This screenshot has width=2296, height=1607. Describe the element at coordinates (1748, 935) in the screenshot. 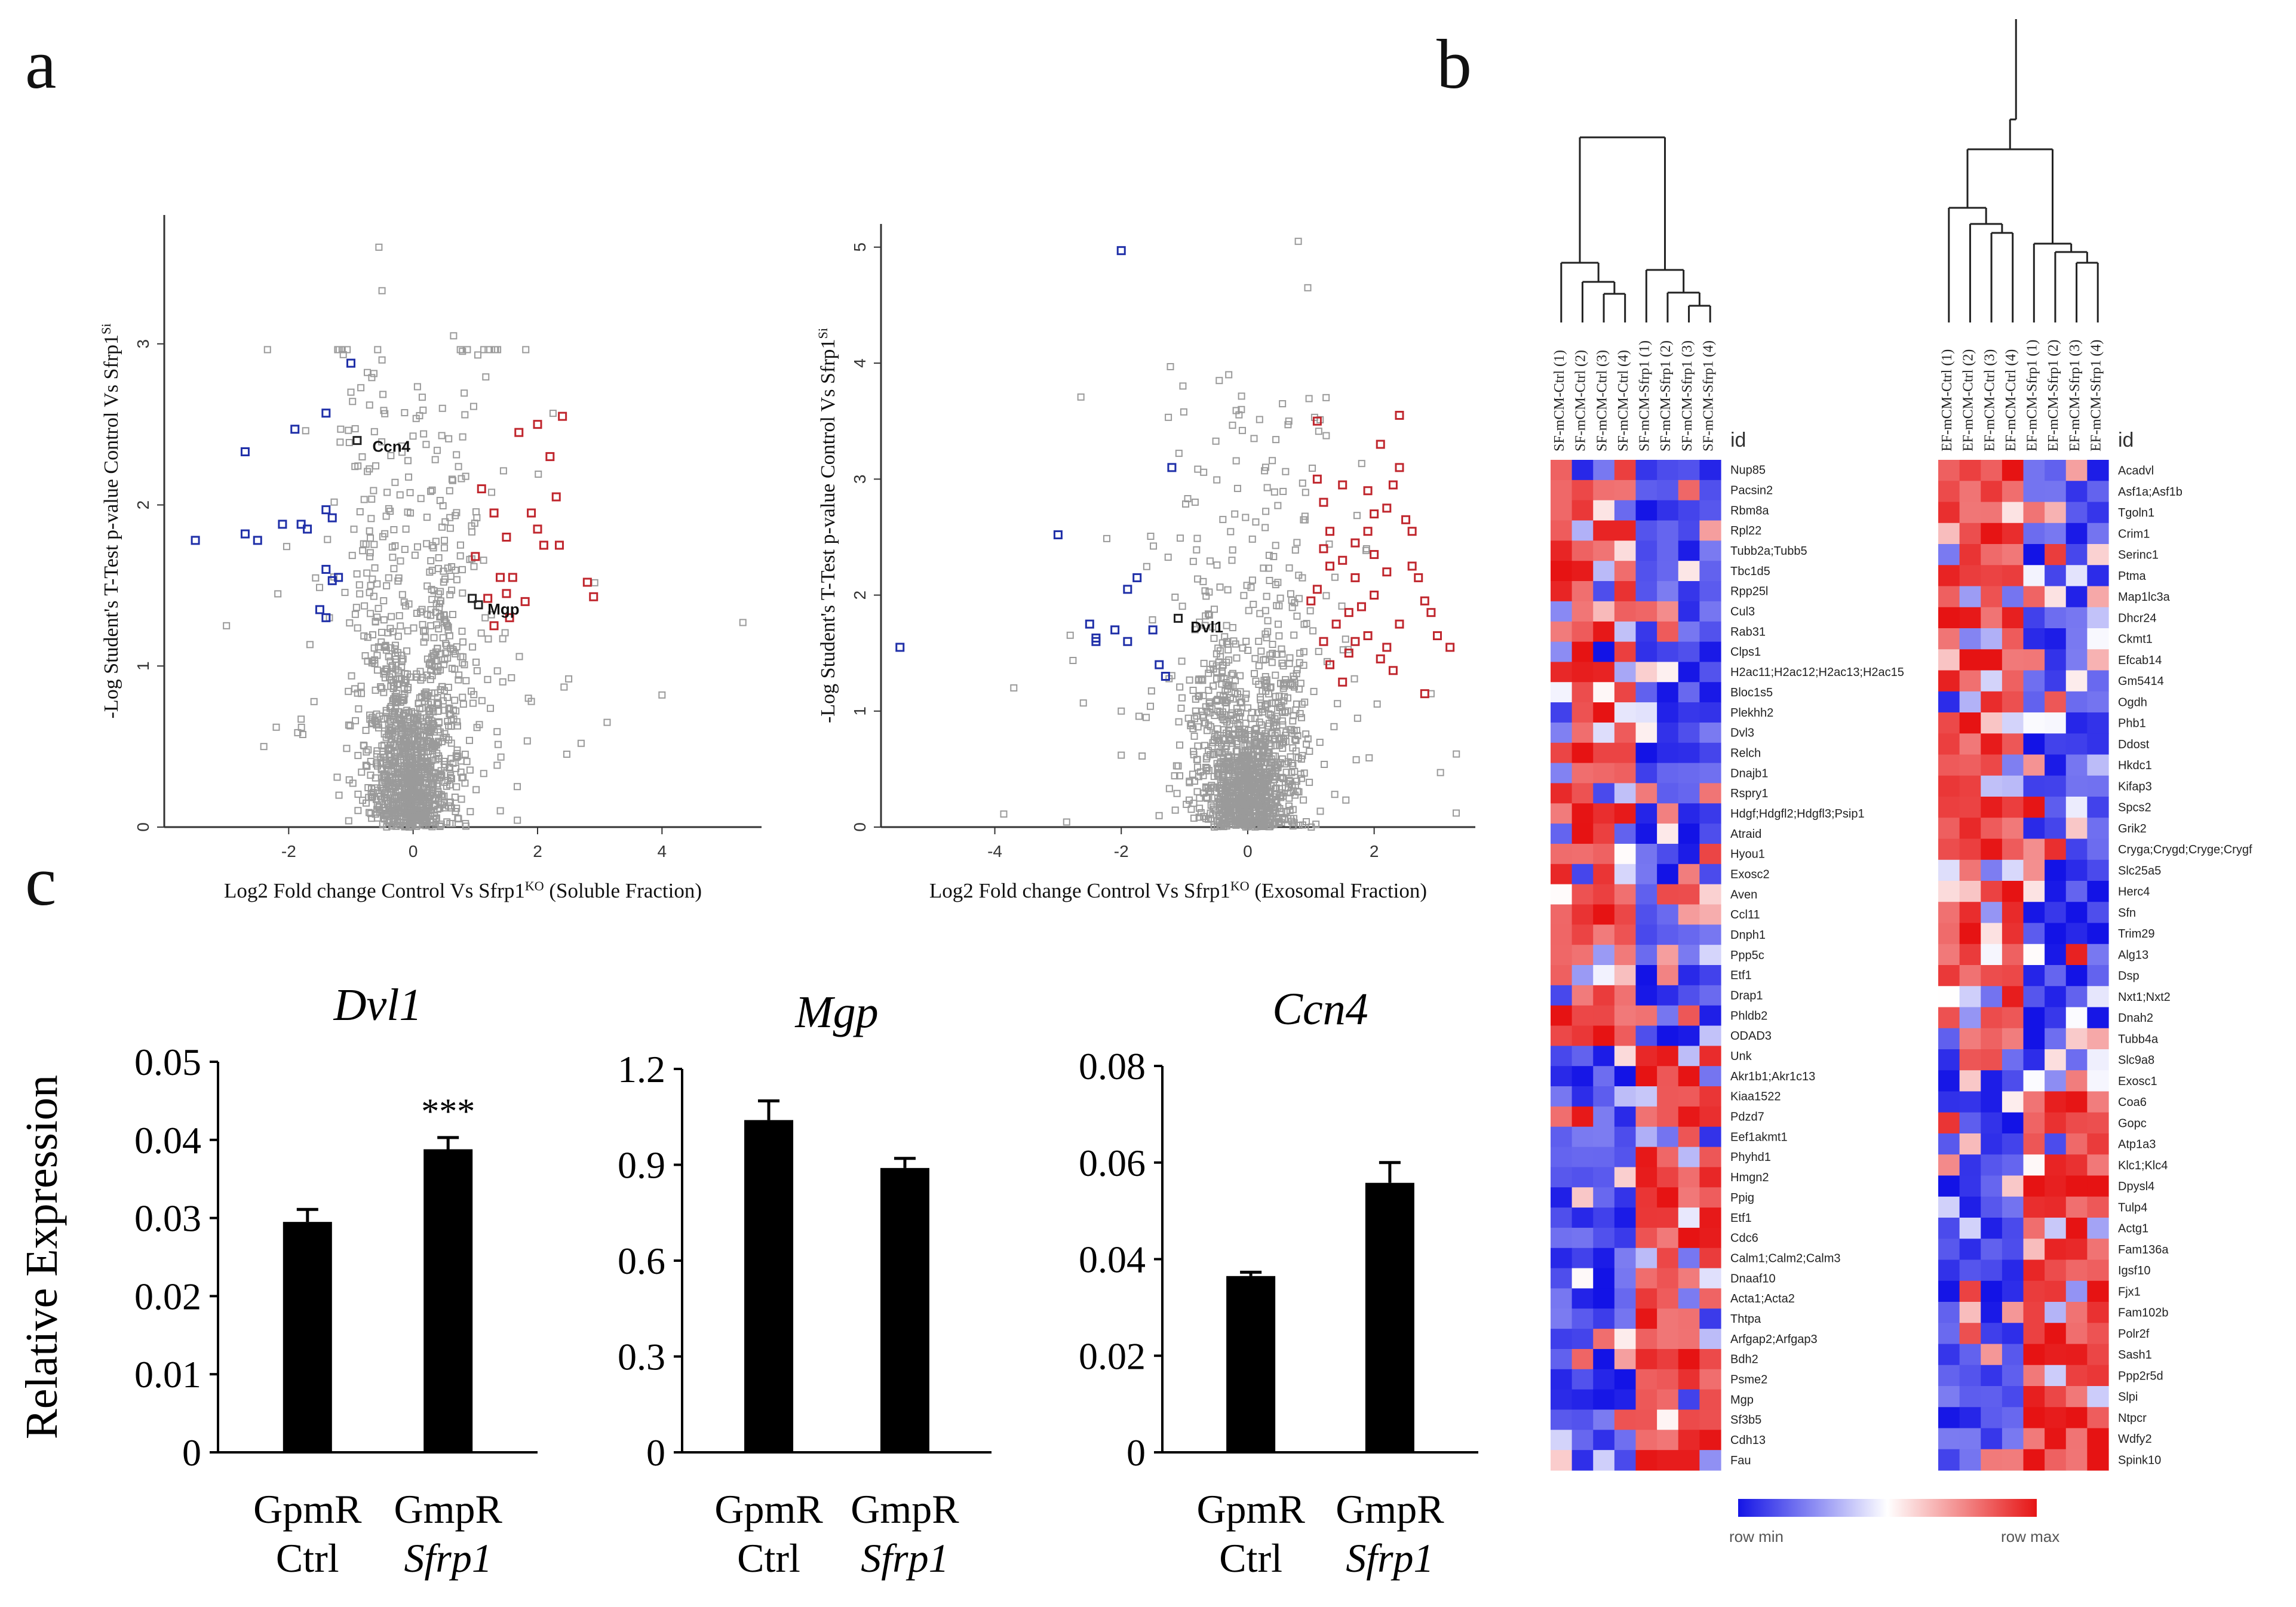

I see `heatmap-row-label: Dnph1` at that location.